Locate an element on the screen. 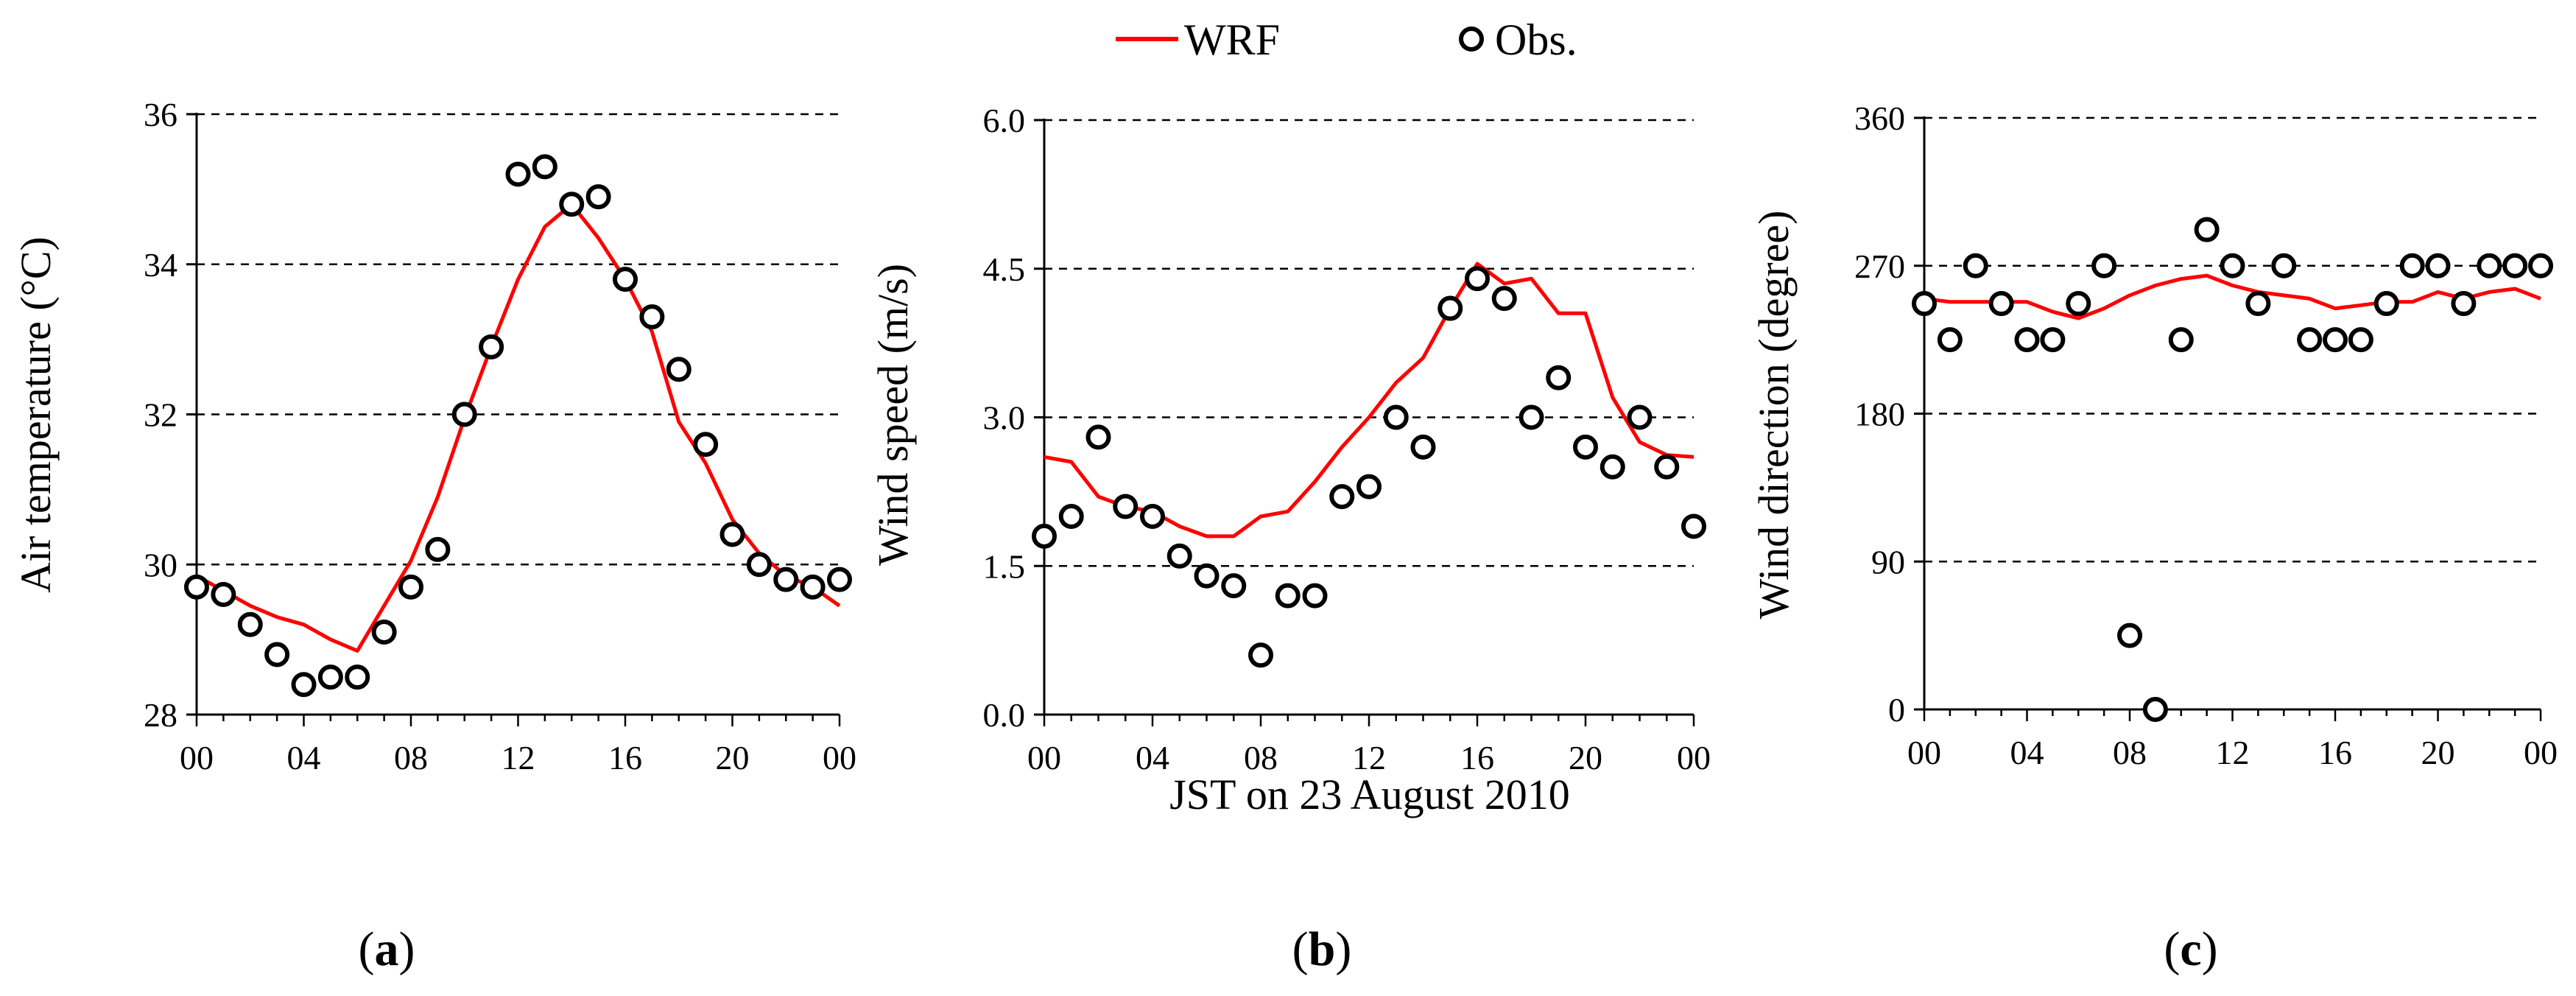  panel-c-ylabel: Wind direction (degree) is located at coordinates (1774, 415).